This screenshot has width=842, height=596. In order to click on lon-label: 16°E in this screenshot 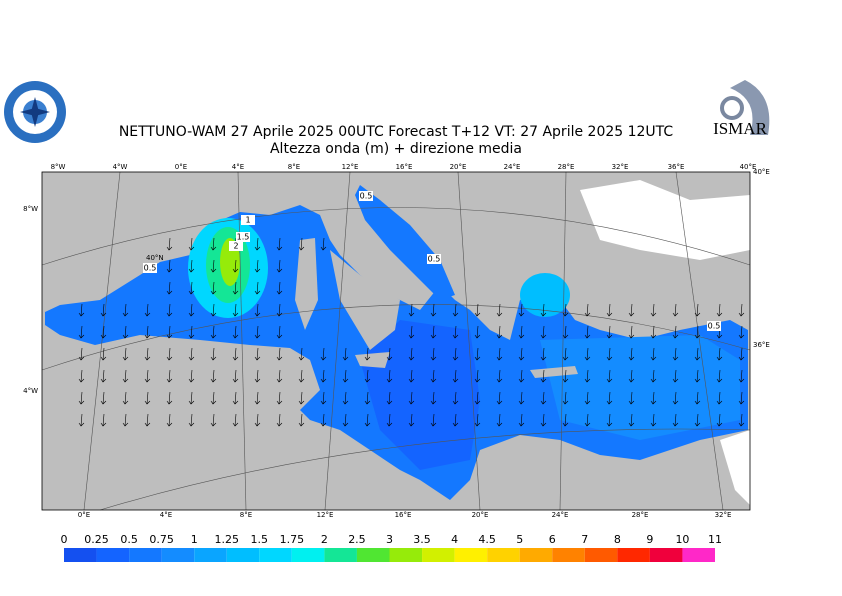, I will do `click(404, 167)`.